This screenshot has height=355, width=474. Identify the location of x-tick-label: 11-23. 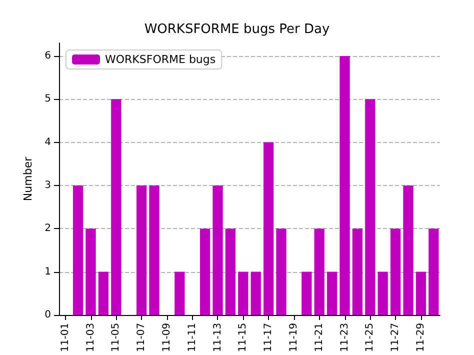
(344, 337).